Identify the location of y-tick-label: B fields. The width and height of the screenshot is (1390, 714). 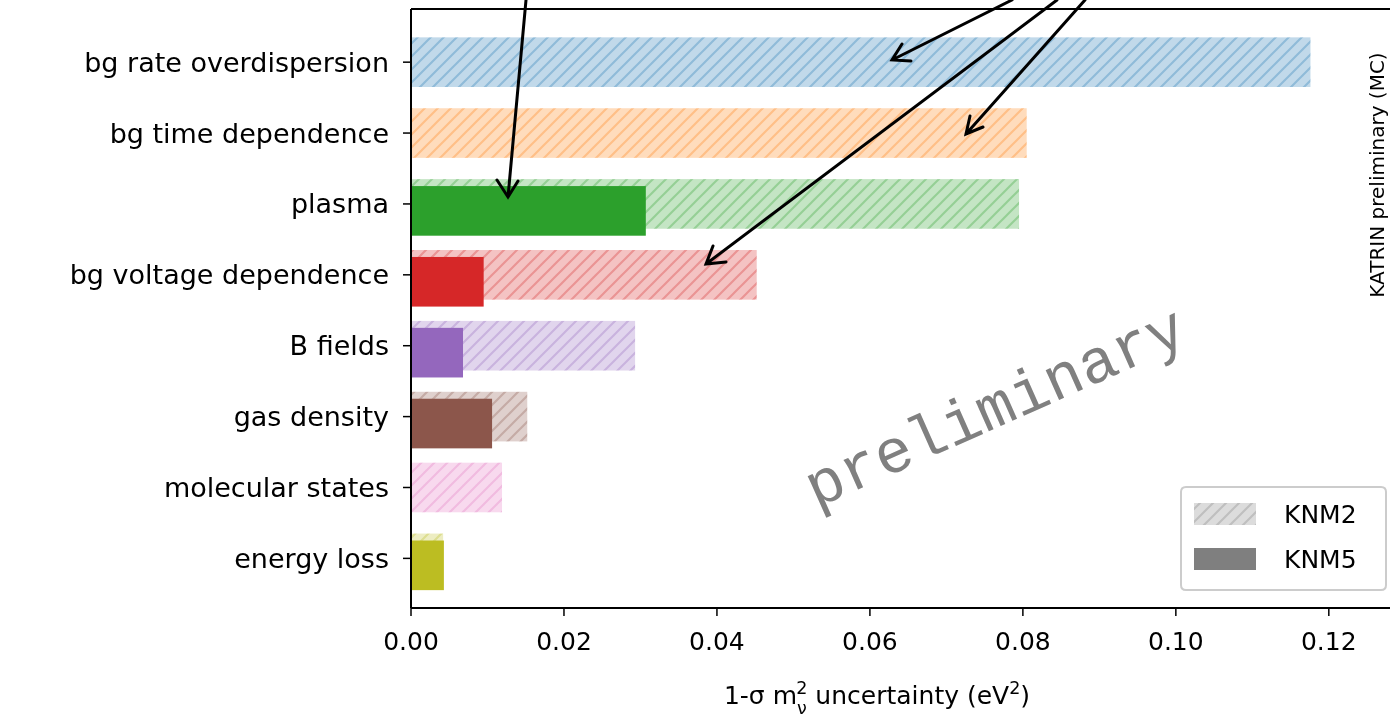
(339, 346).